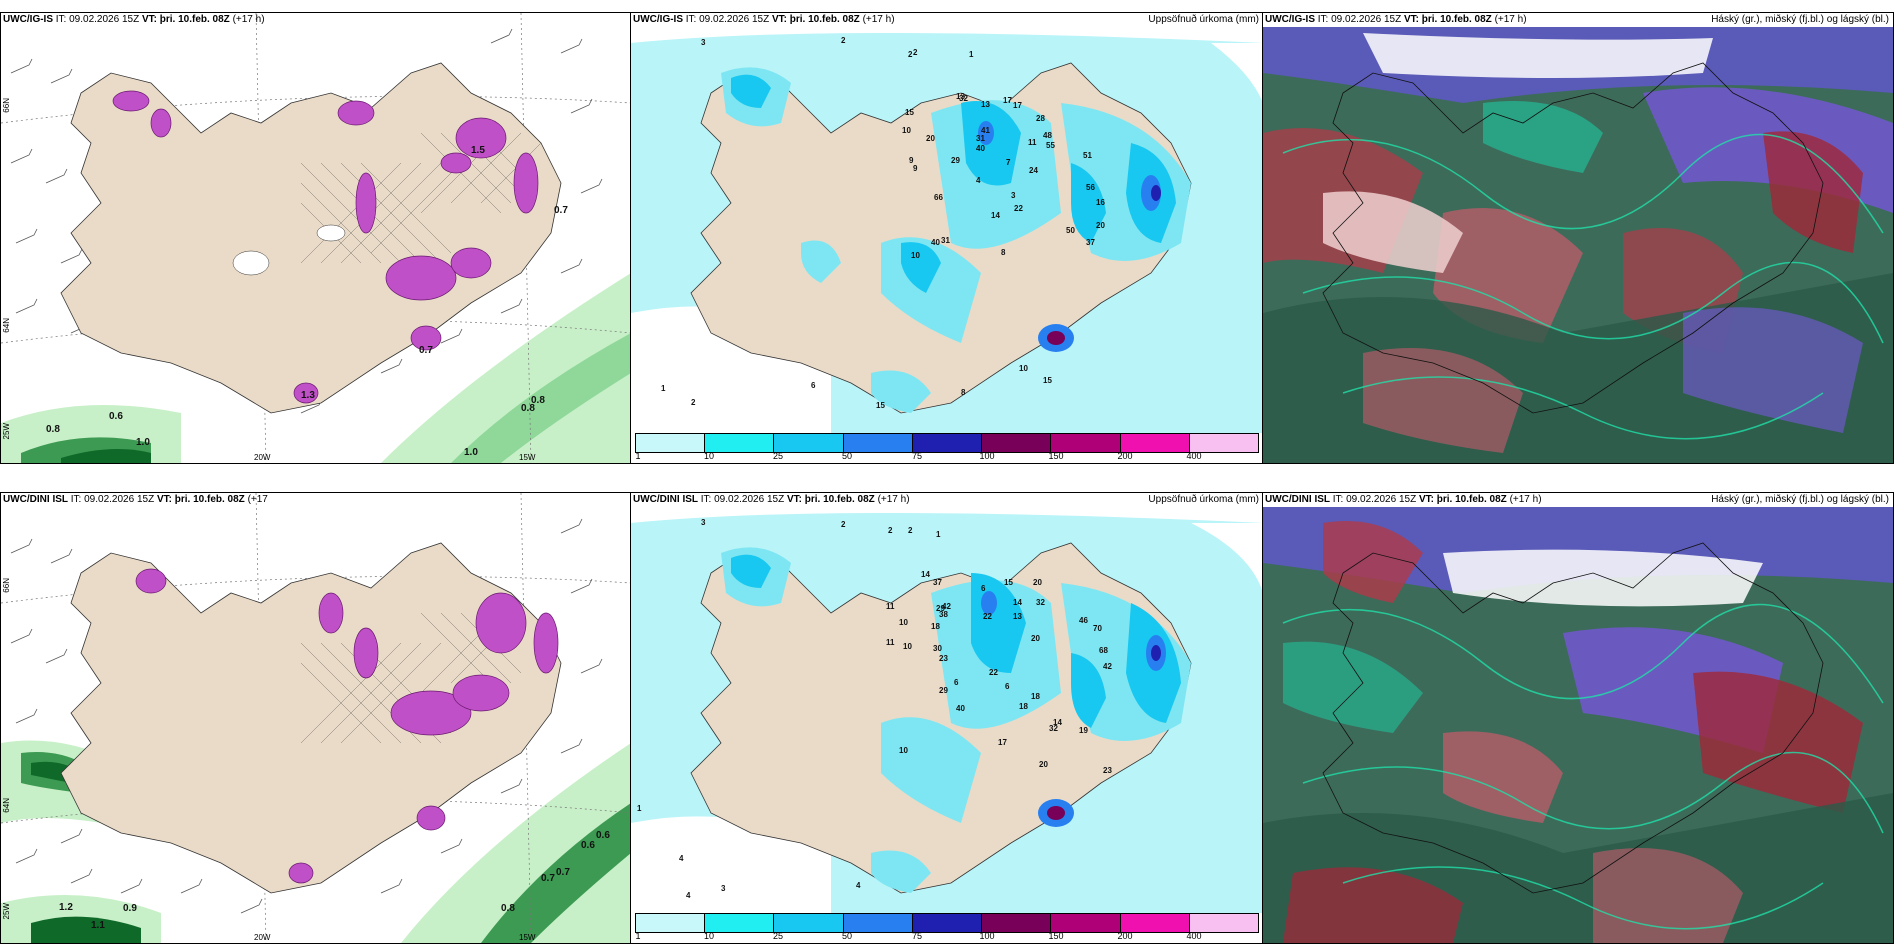 The height and width of the screenshot is (950, 1900). Describe the element at coordinates (1083, 730) in the screenshot. I see `precip-value: 19` at that location.